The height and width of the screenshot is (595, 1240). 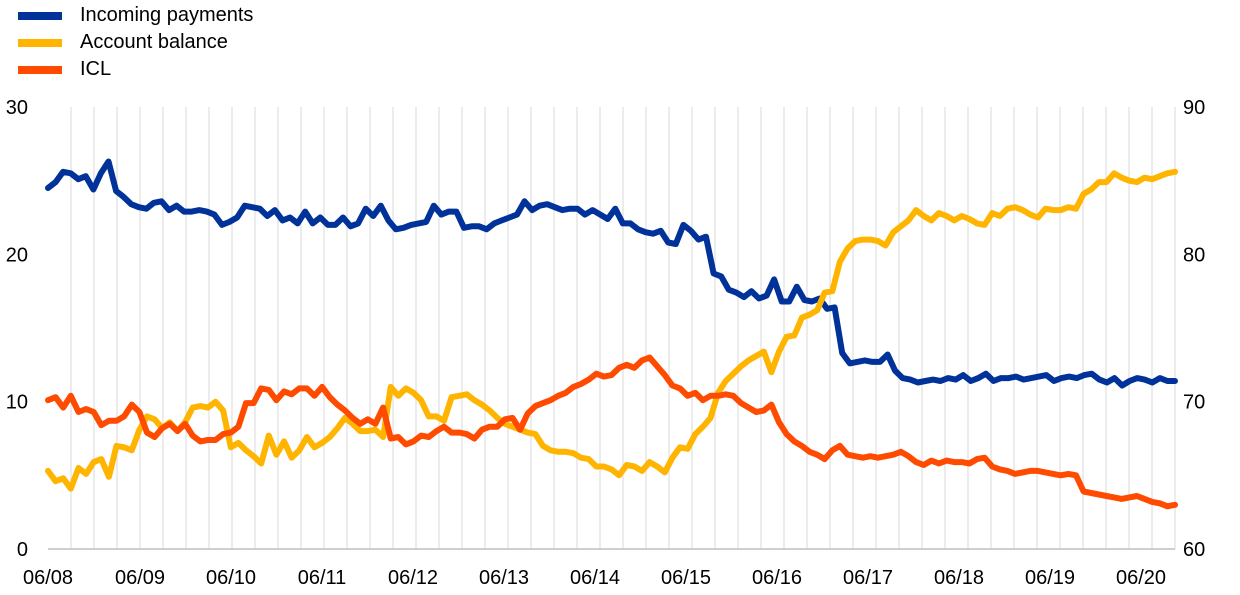 What do you see at coordinates (17, 108) in the screenshot?
I see `left-y-tick-label: 30` at bounding box center [17, 108].